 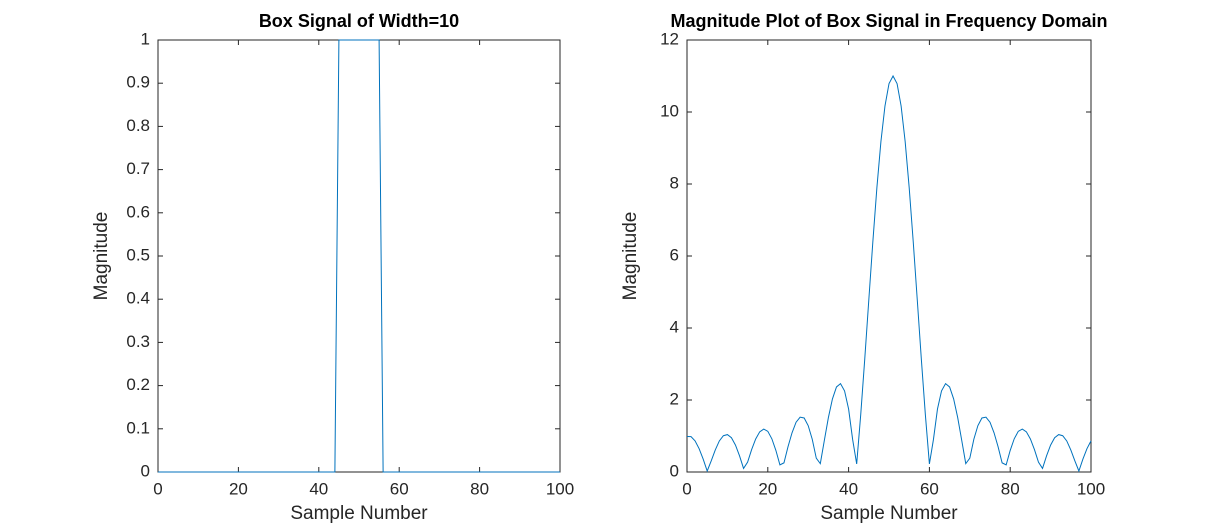 What do you see at coordinates (674, 398) in the screenshot?
I see `y-tick-label: 2` at bounding box center [674, 398].